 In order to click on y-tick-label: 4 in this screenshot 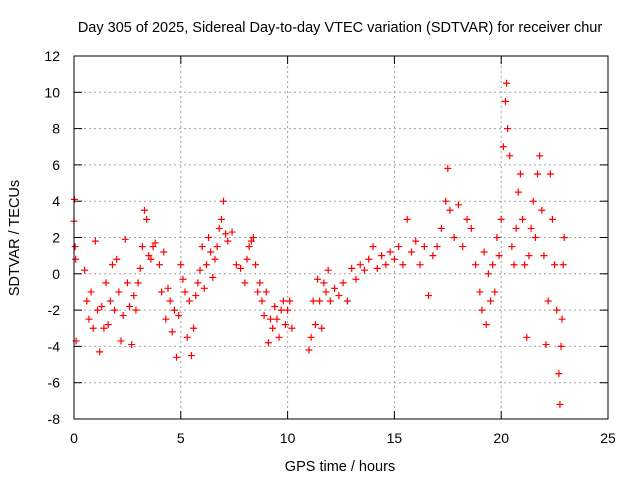, I will do `click(56, 201)`.